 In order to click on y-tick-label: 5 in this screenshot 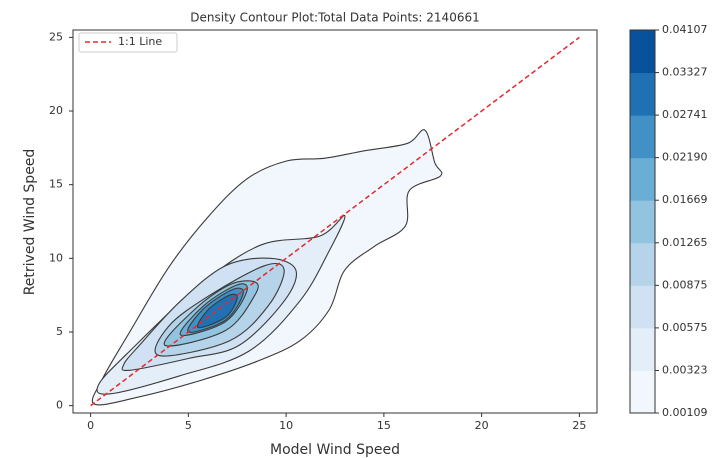, I will do `click(59, 331)`.